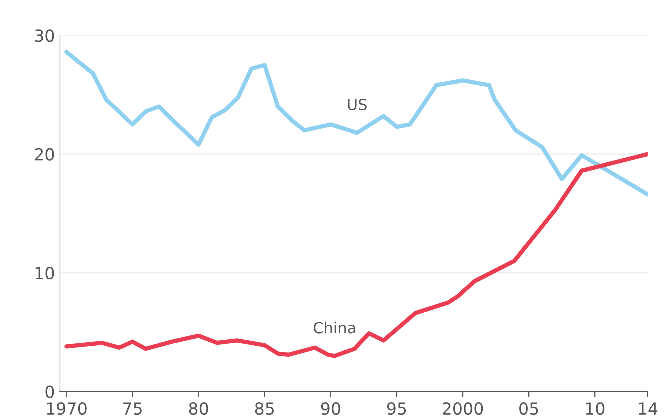  Describe the element at coordinates (67, 409) in the screenshot. I see `x-tick-label: 1970` at that location.